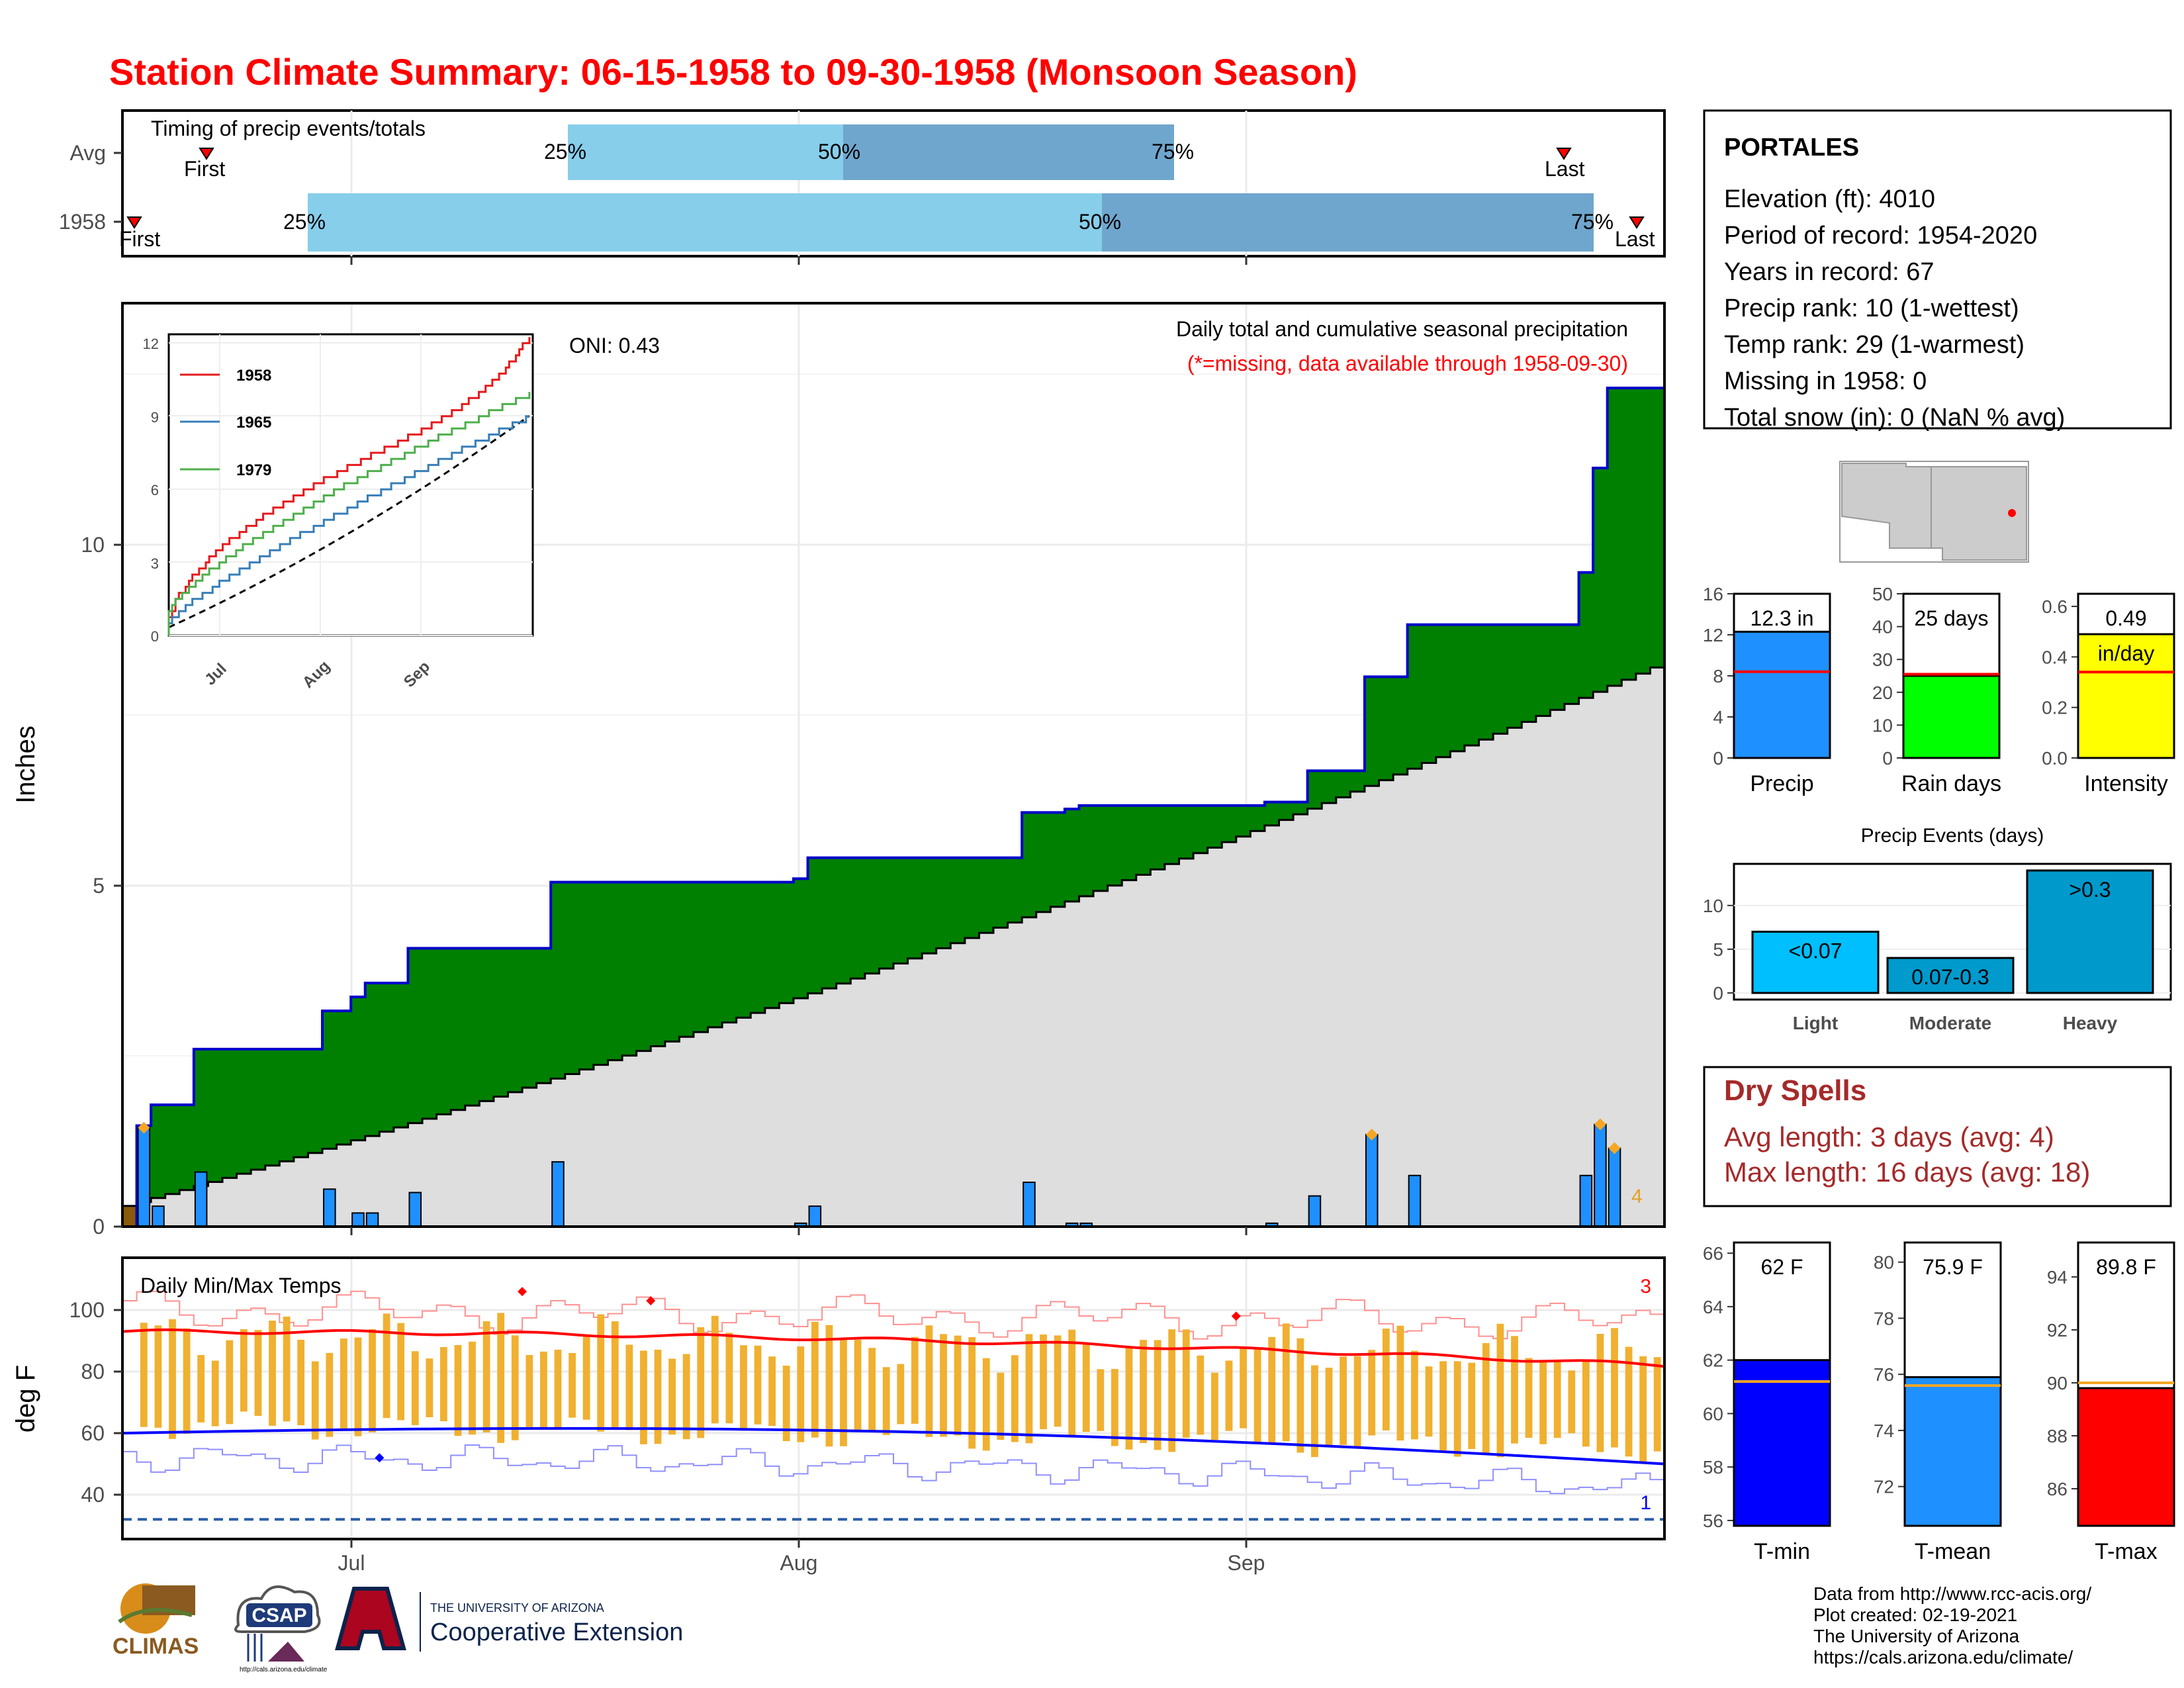 The height and width of the screenshot is (1688, 2184). I want to click on summary-rain-days-ytick: 10, so click(1883, 725).